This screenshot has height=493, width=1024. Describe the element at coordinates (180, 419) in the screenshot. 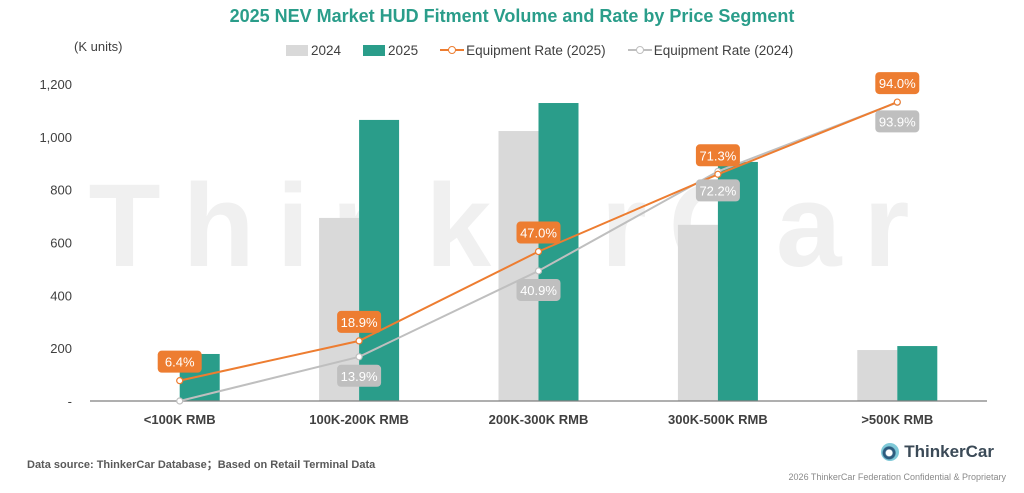

I see `x-tick-label: <100K RMB` at that location.